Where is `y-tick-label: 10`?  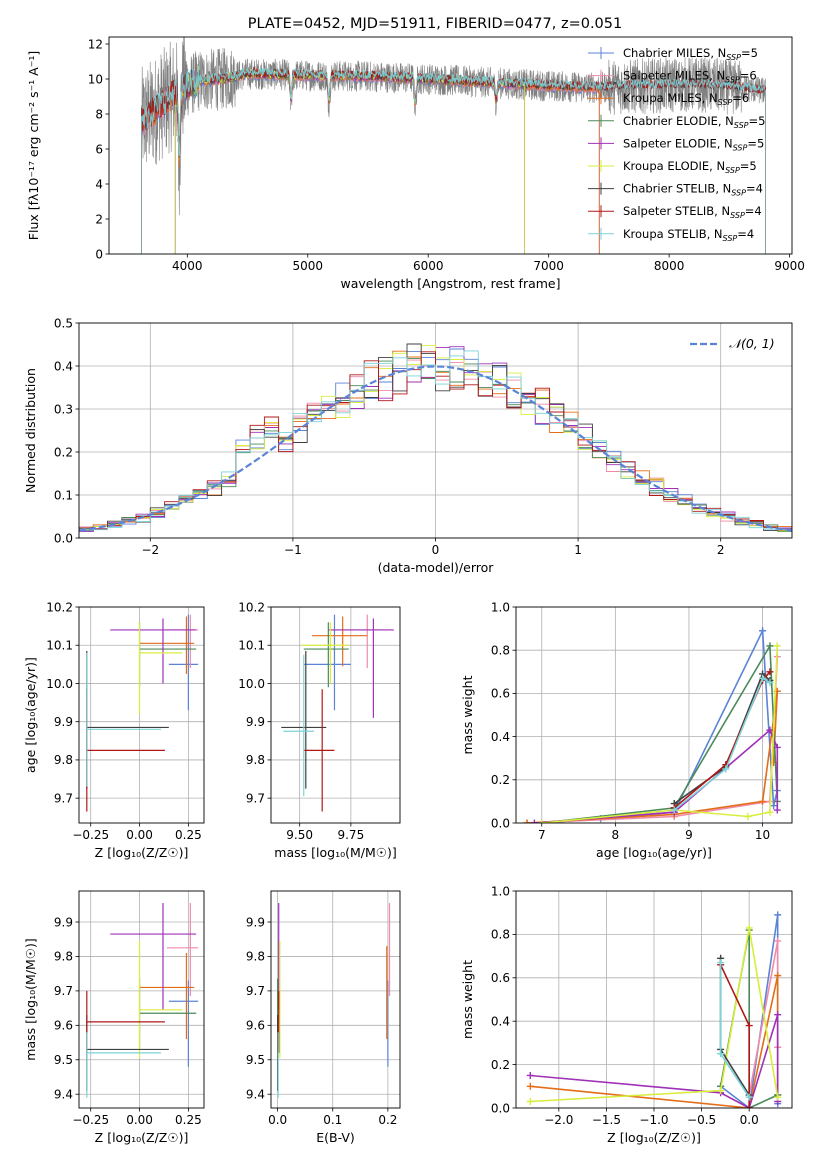
y-tick-label: 10 is located at coordinates (95, 79).